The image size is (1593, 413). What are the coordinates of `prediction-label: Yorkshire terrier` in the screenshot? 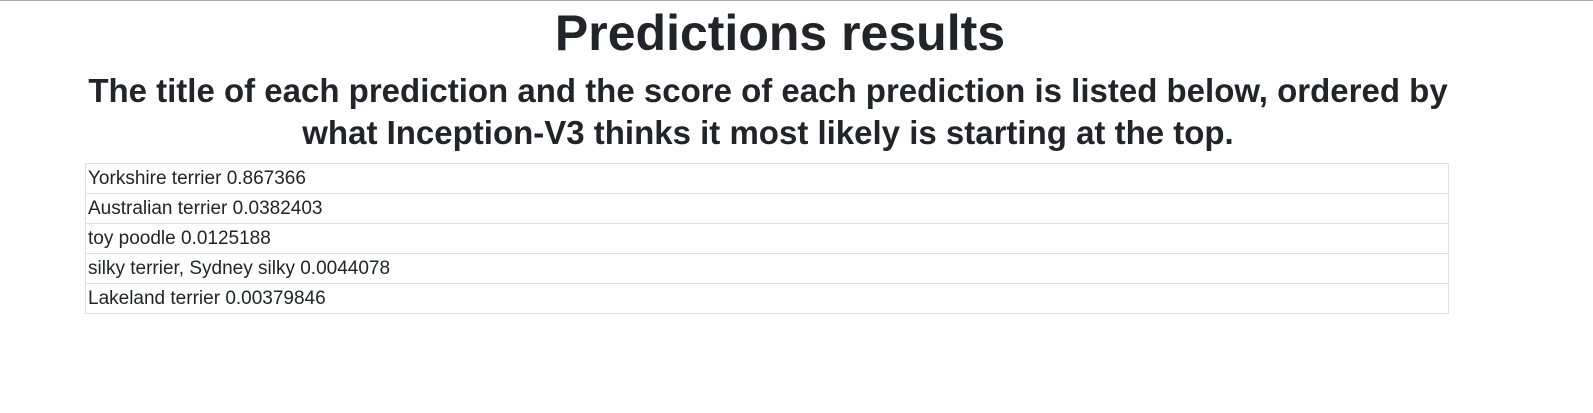 It's located at (155, 178).